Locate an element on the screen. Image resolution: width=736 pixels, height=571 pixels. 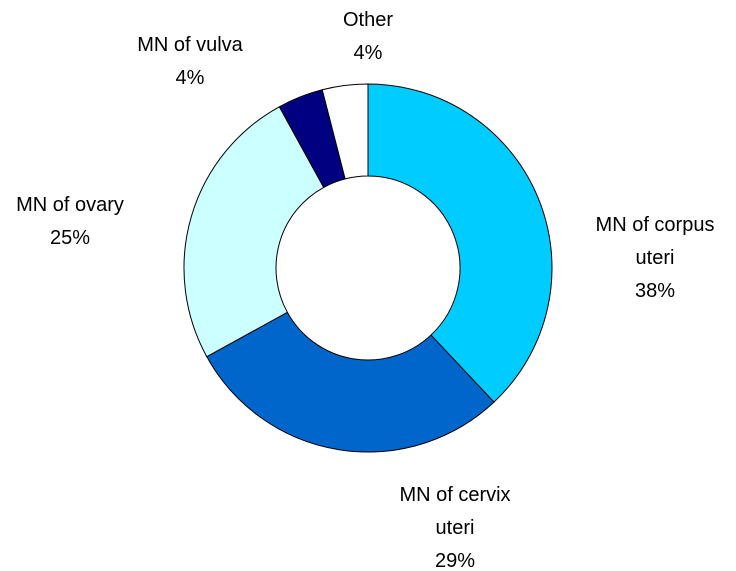
value-label: 25% is located at coordinates (70, 238).